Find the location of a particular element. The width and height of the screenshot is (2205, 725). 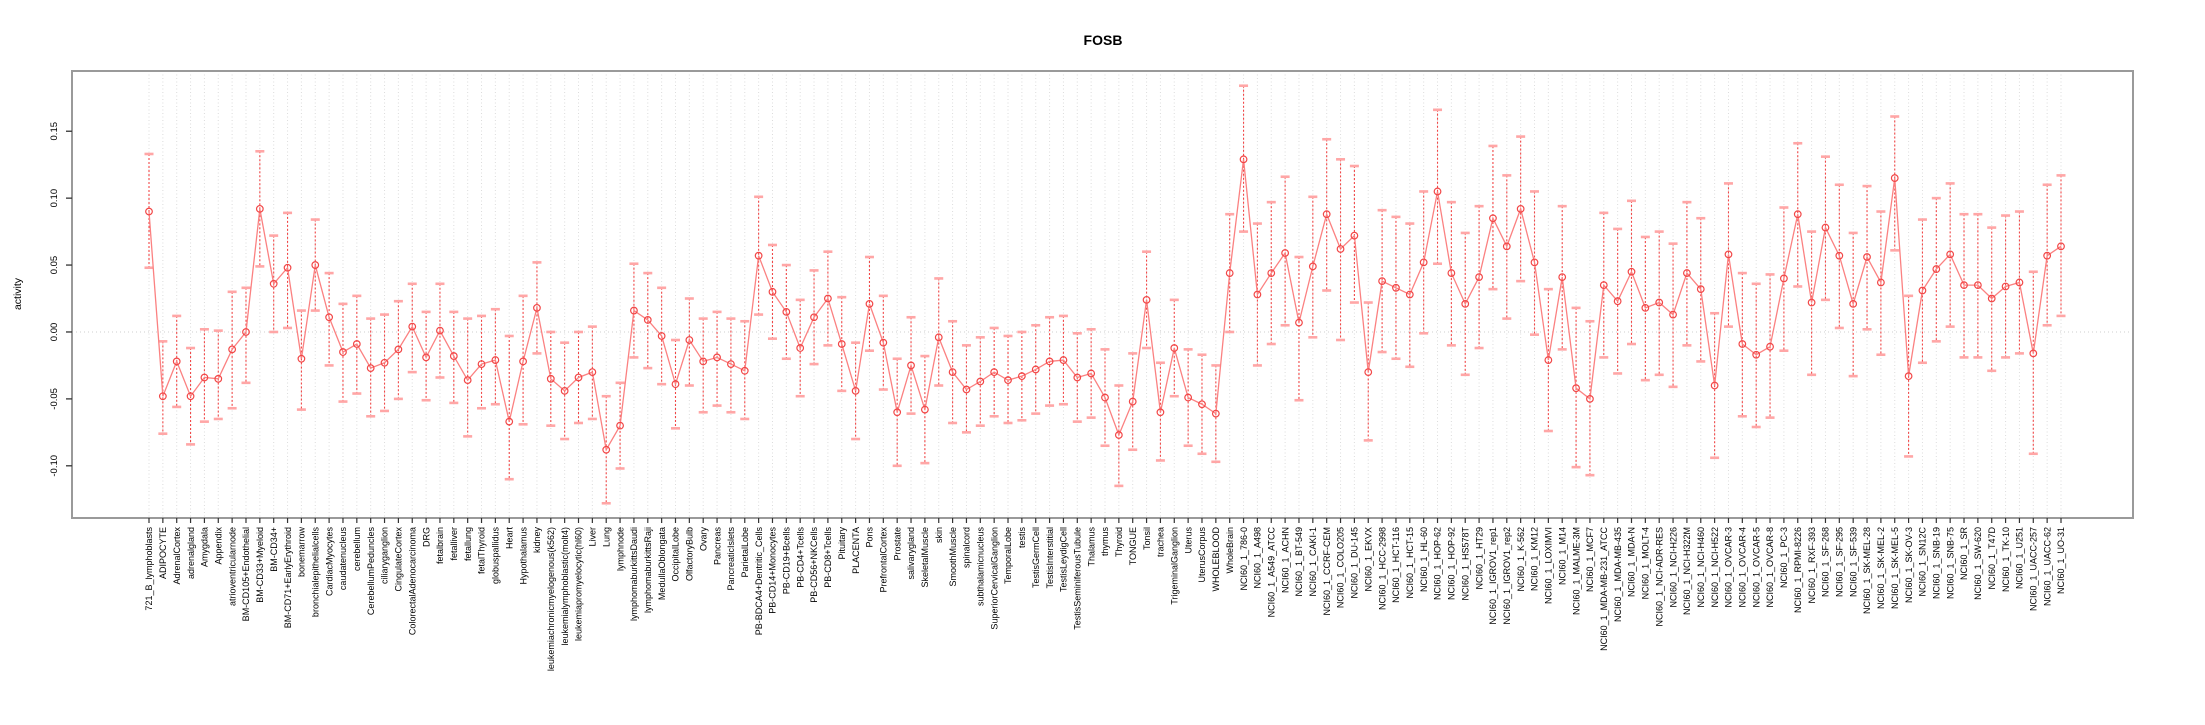

x-axis-label: NCI60_1_NCI-ADR-RES is located at coordinates (1659, 577).